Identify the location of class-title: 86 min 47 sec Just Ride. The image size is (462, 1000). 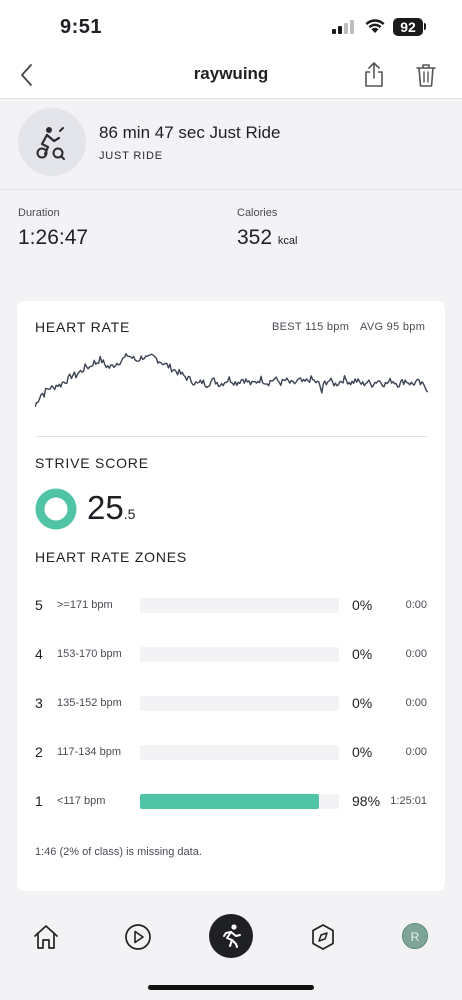
(190, 132).